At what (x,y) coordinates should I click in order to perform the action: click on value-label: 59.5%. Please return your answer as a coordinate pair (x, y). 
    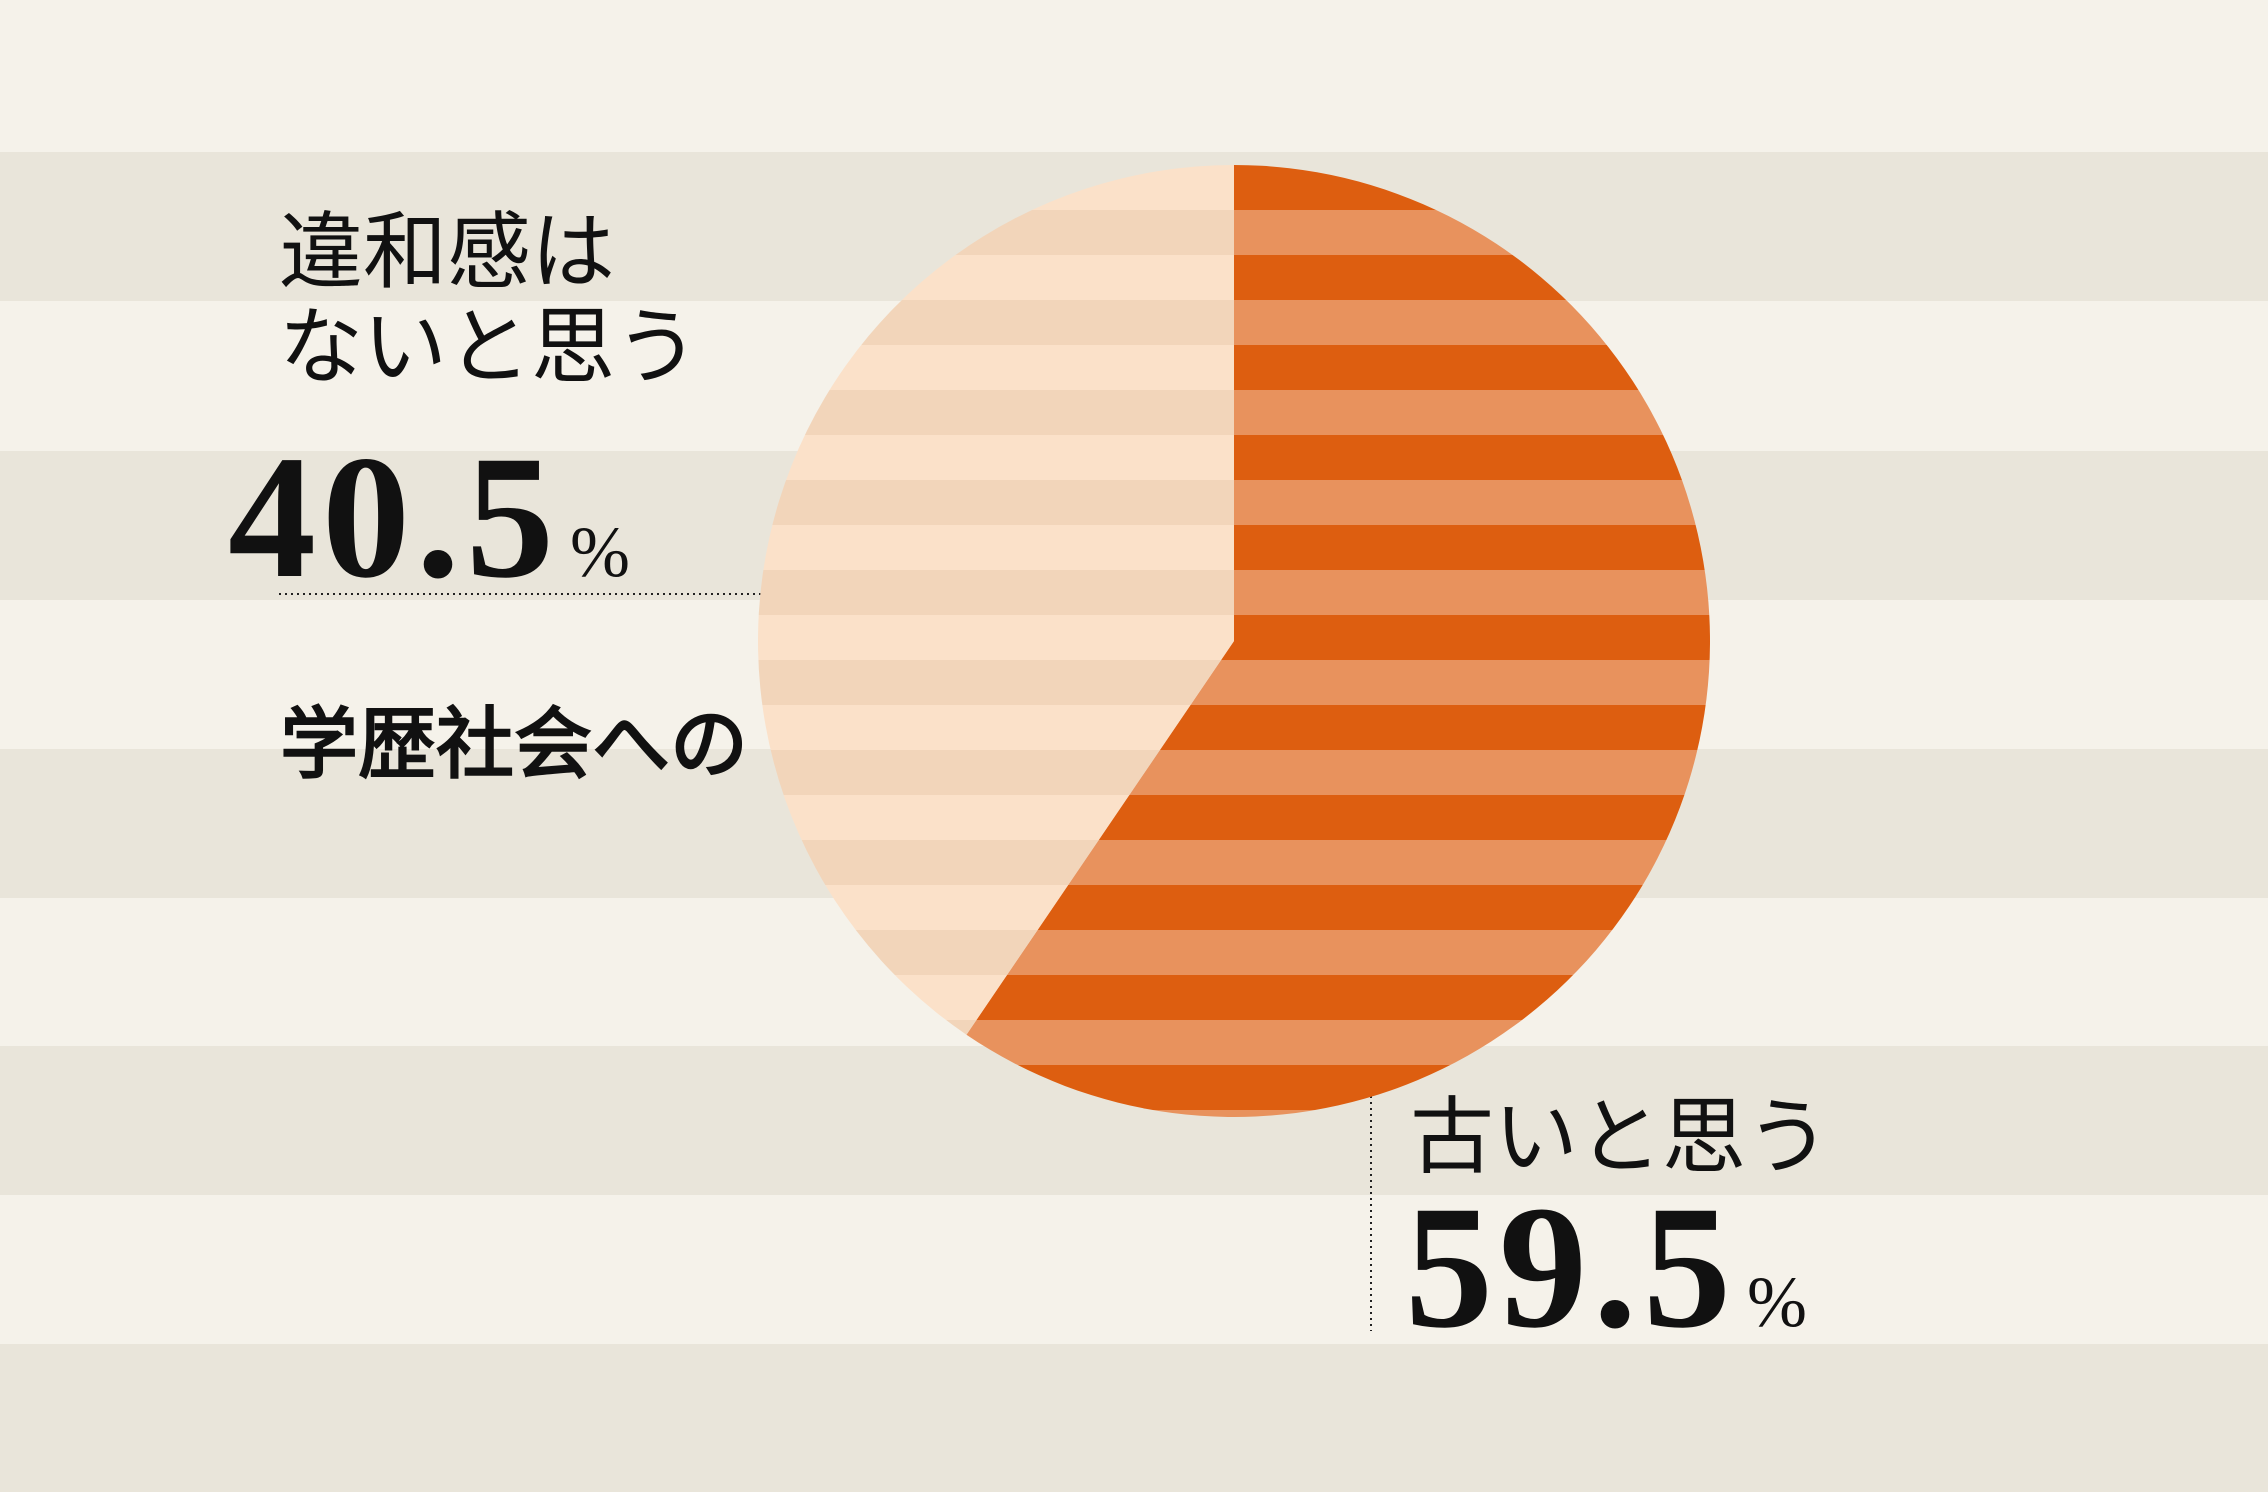
    Looking at the image, I should click on (1606, 1267).